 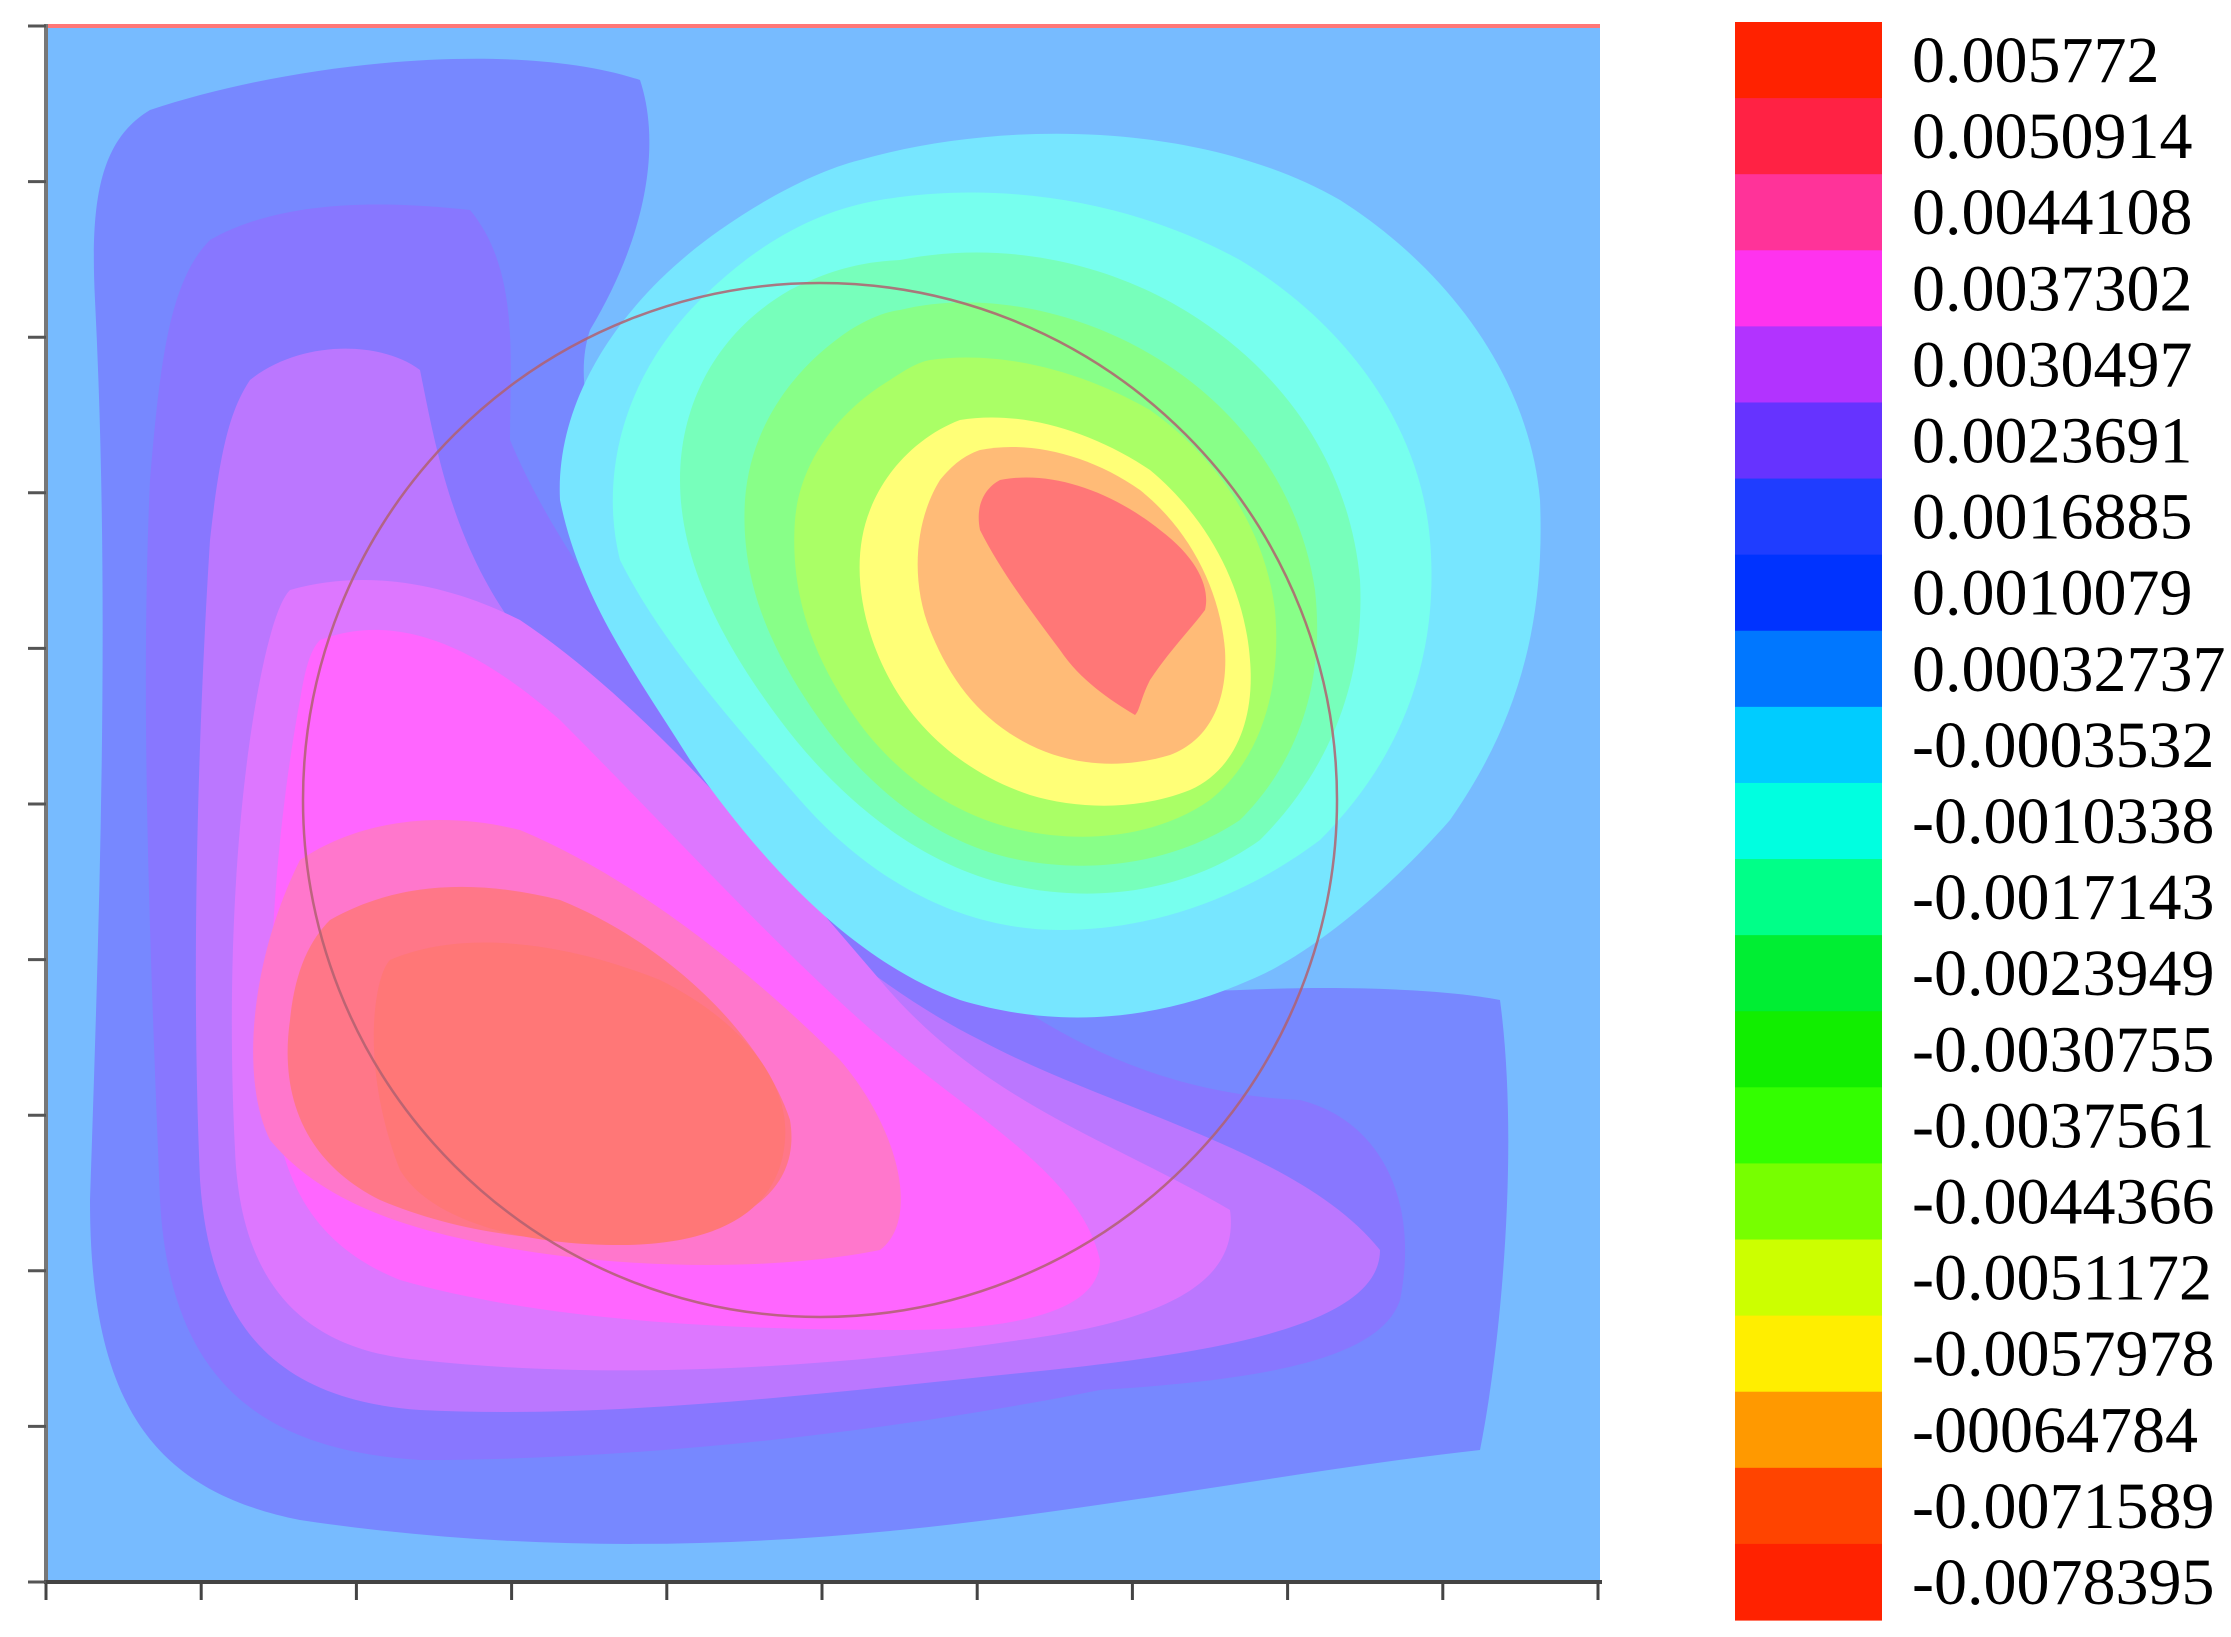 What do you see at coordinates (37, 804) in the screenshot?
I see `y-ticks` at bounding box center [37, 804].